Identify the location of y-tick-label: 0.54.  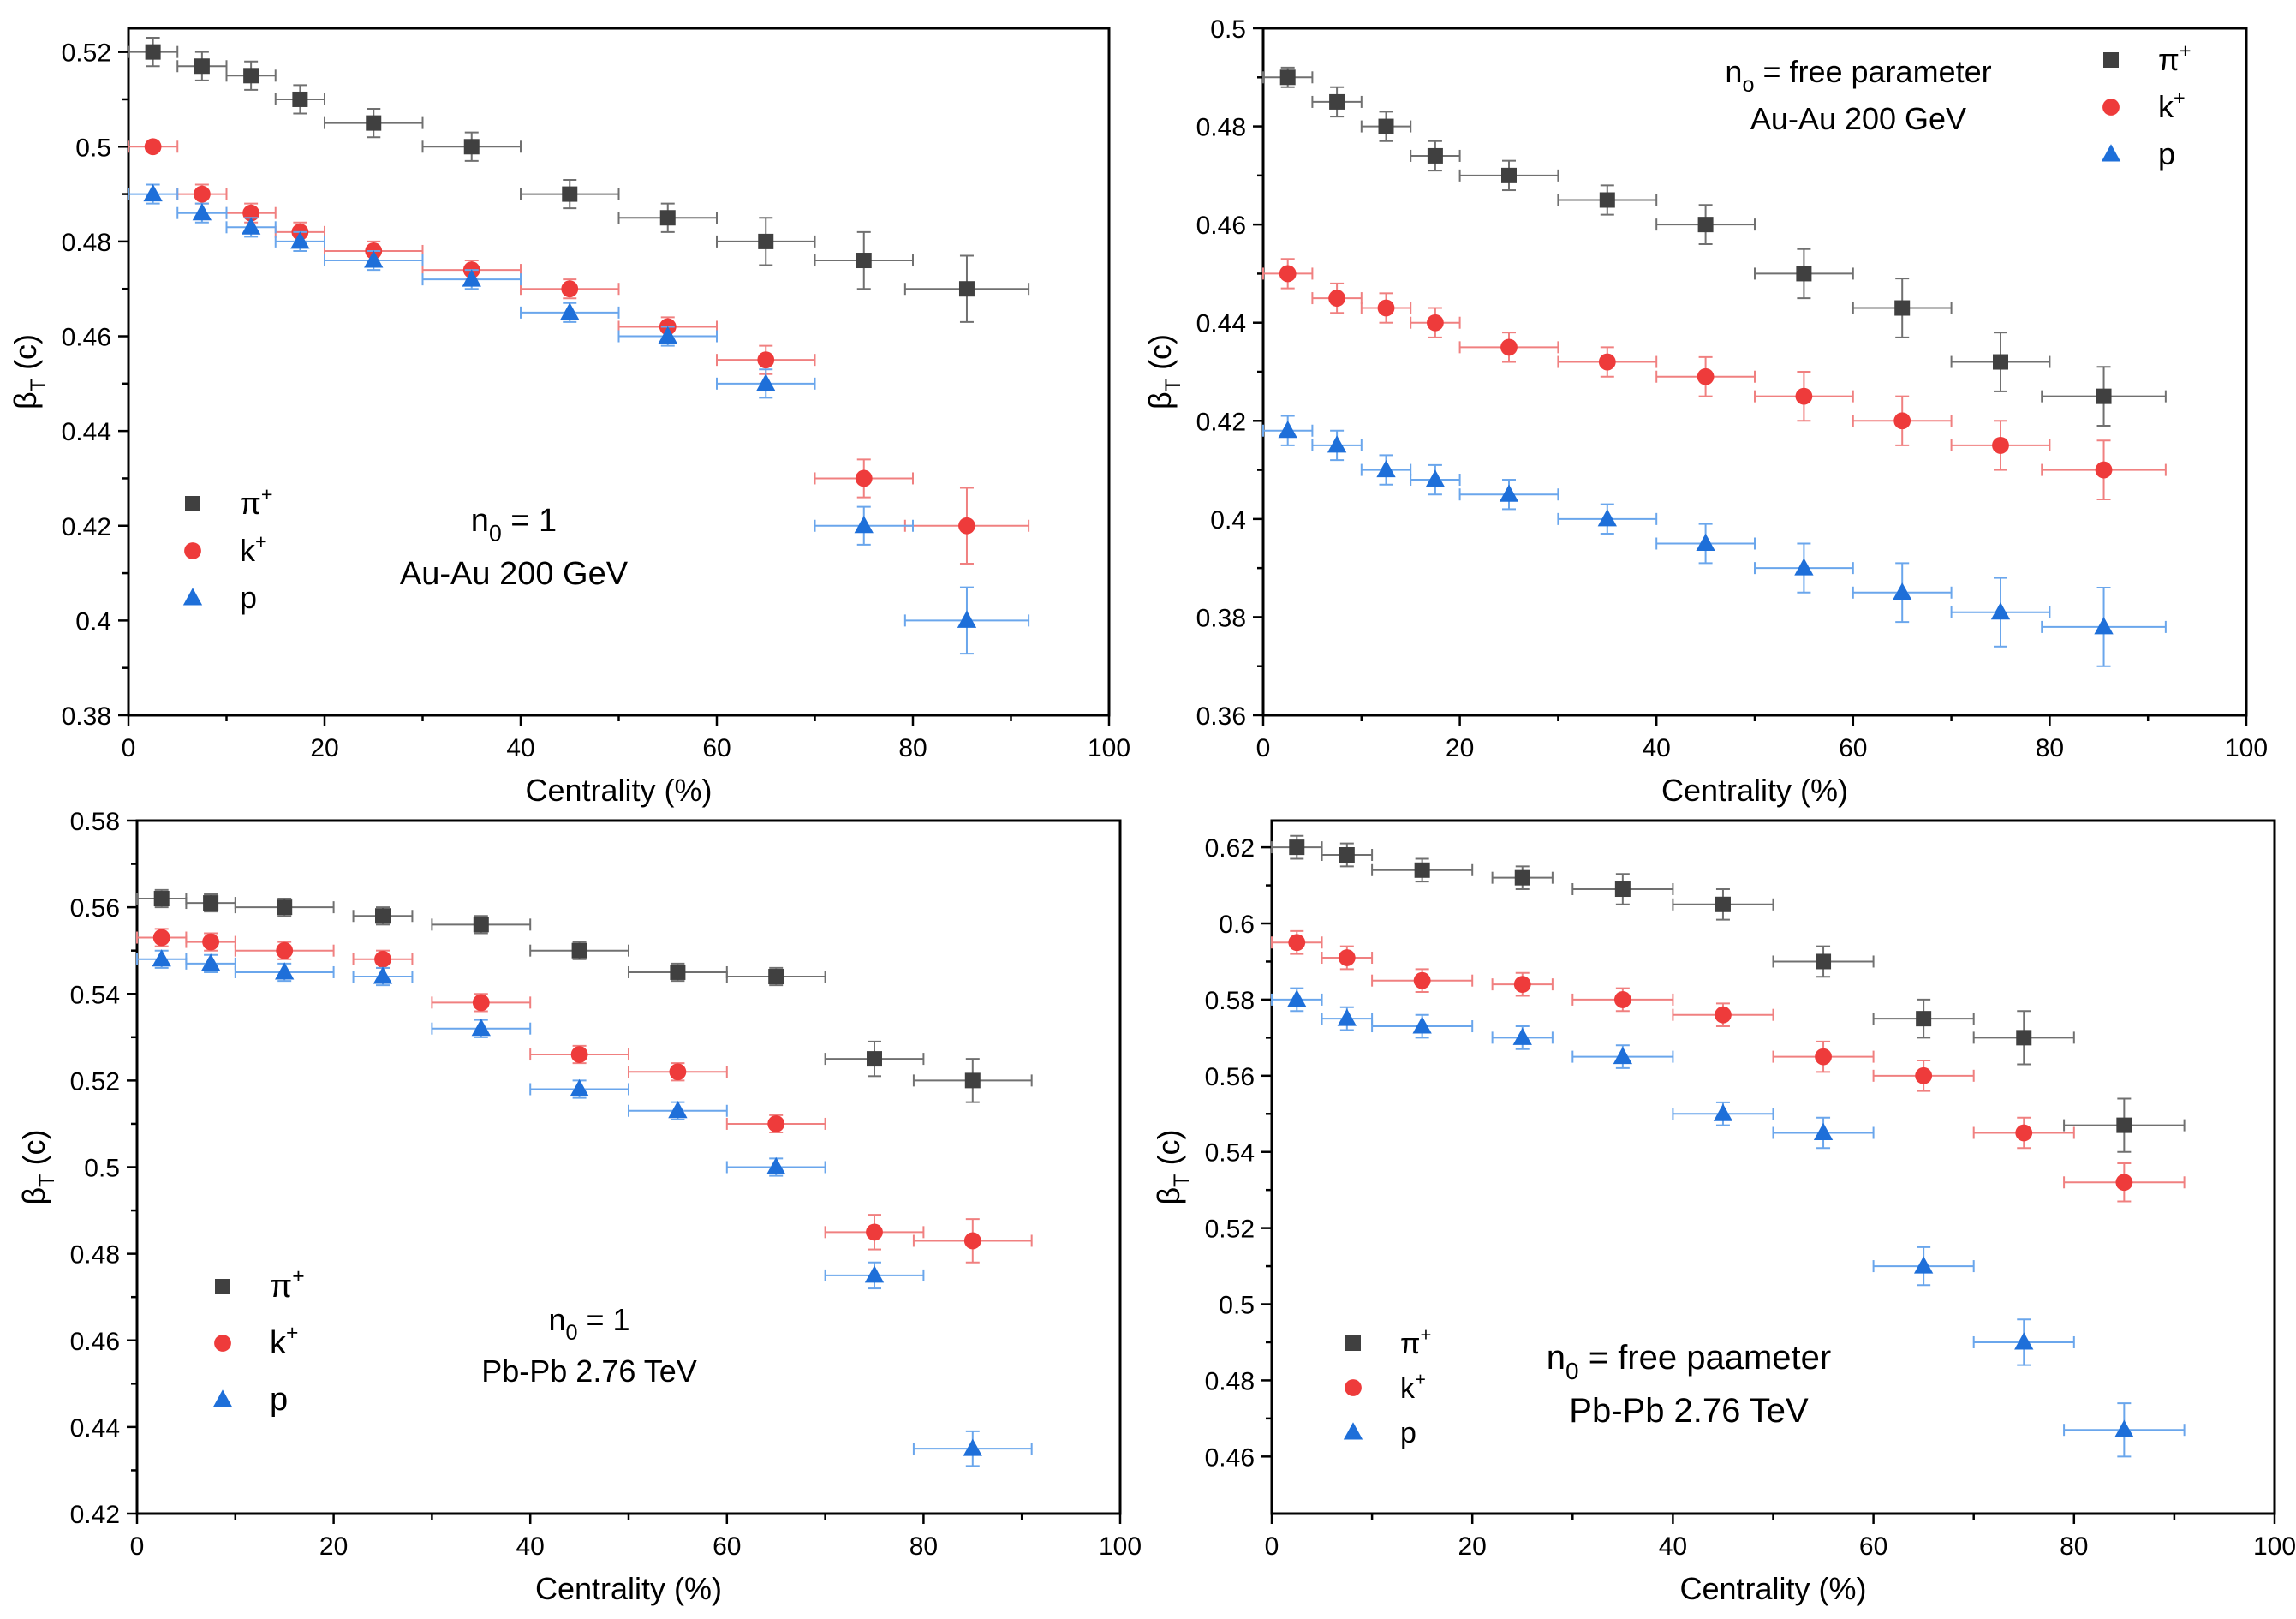
(95, 995).